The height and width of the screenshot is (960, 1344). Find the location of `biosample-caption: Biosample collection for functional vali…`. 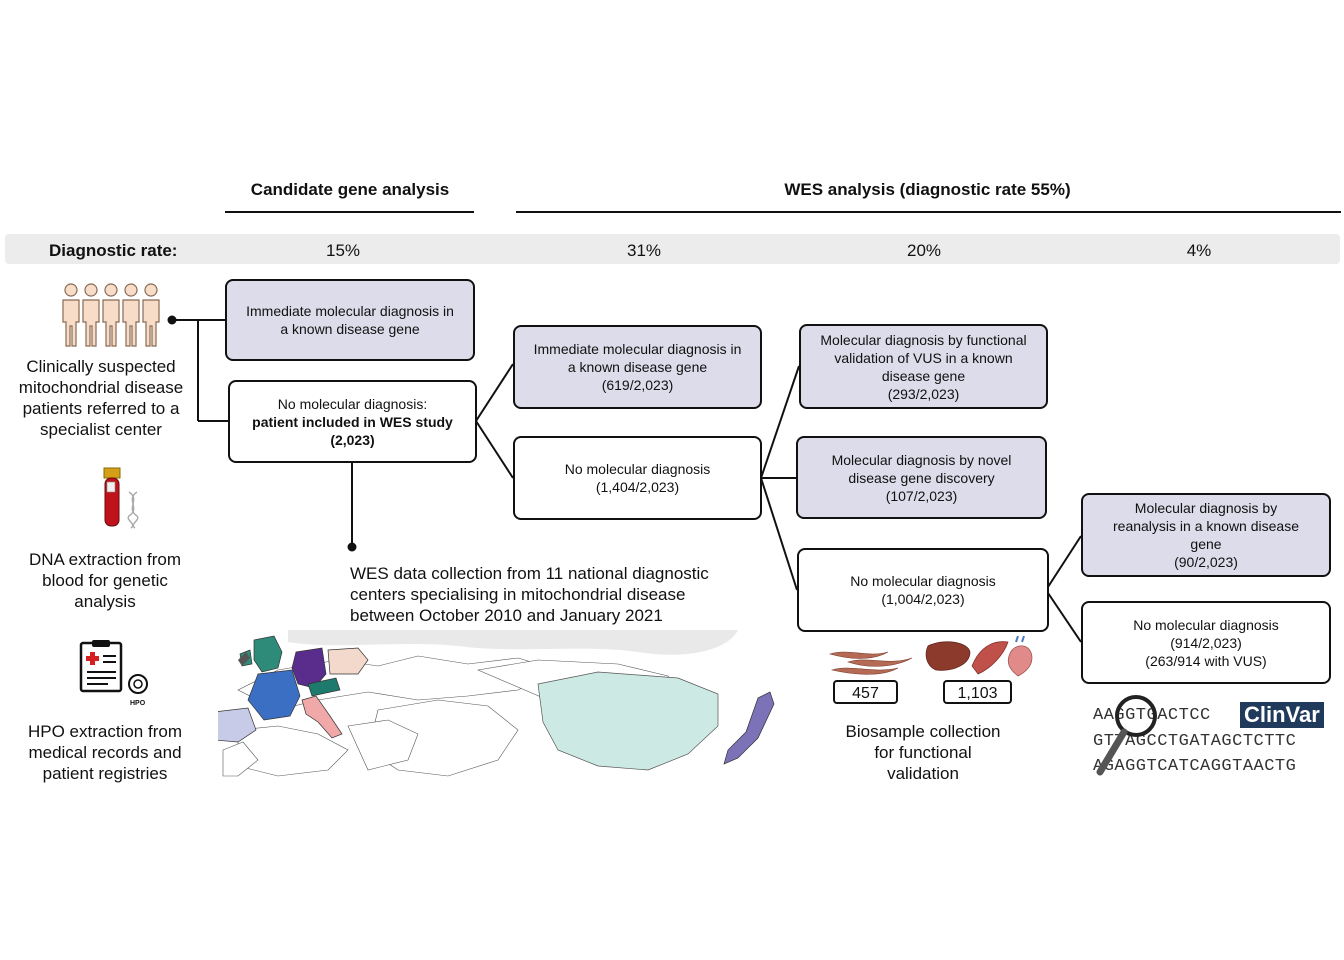

biosample-caption: Biosample collection for functional vali… is located at coordinates (923, 752).